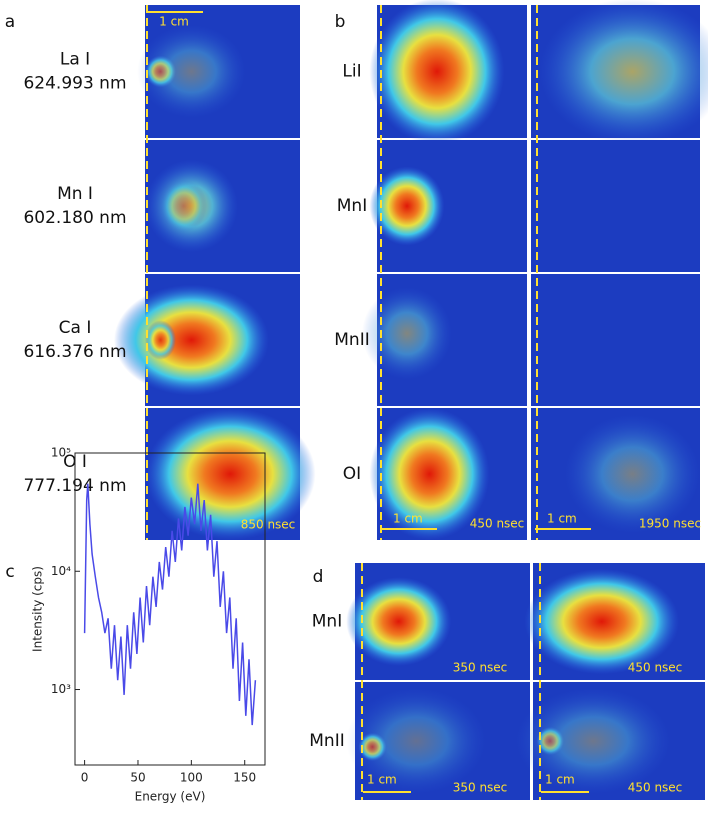 The width and height of the screenshot is (708, 838). I want to click on spectrum-line, so click(170, 604).